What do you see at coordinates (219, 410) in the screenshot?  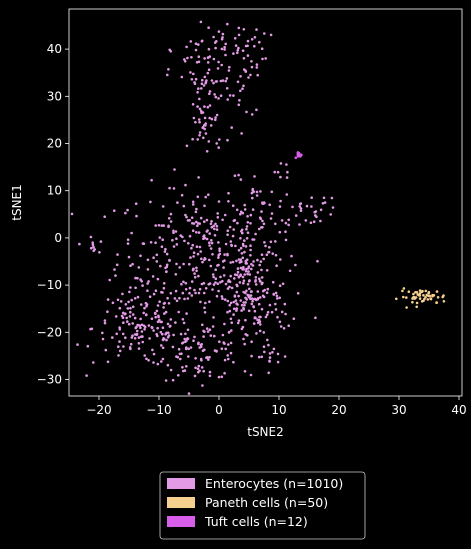 I see `x-tick-label: 0` at bounding box center [219, 410].